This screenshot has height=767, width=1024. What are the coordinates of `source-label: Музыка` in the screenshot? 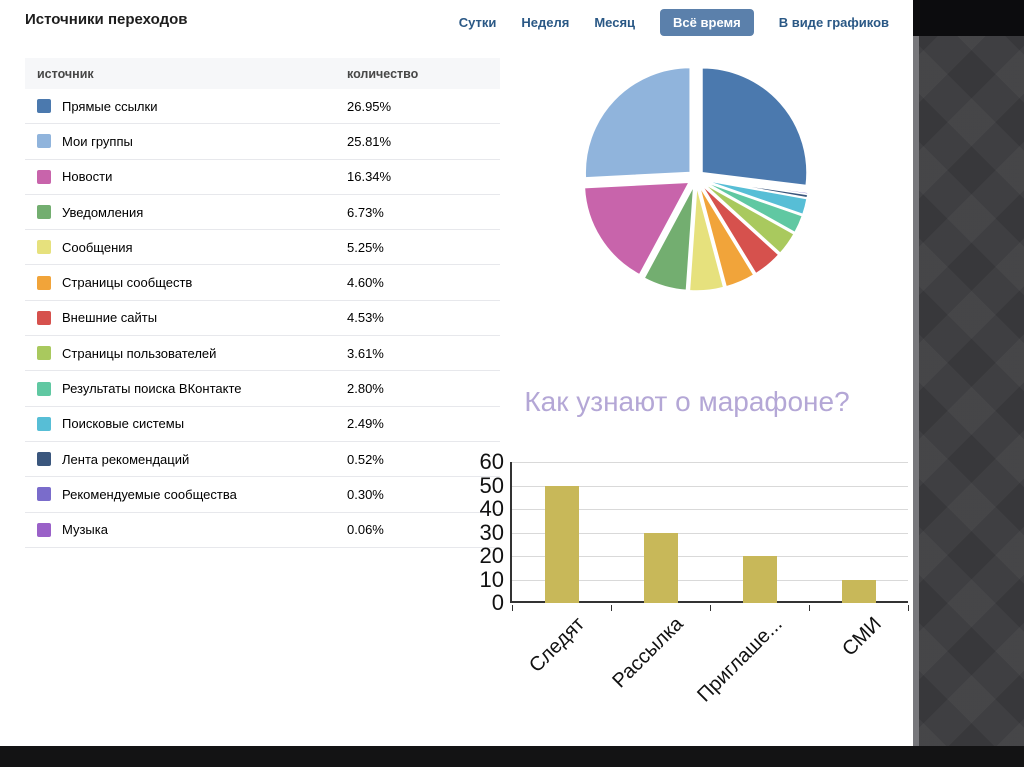 It's located at (85, 530).